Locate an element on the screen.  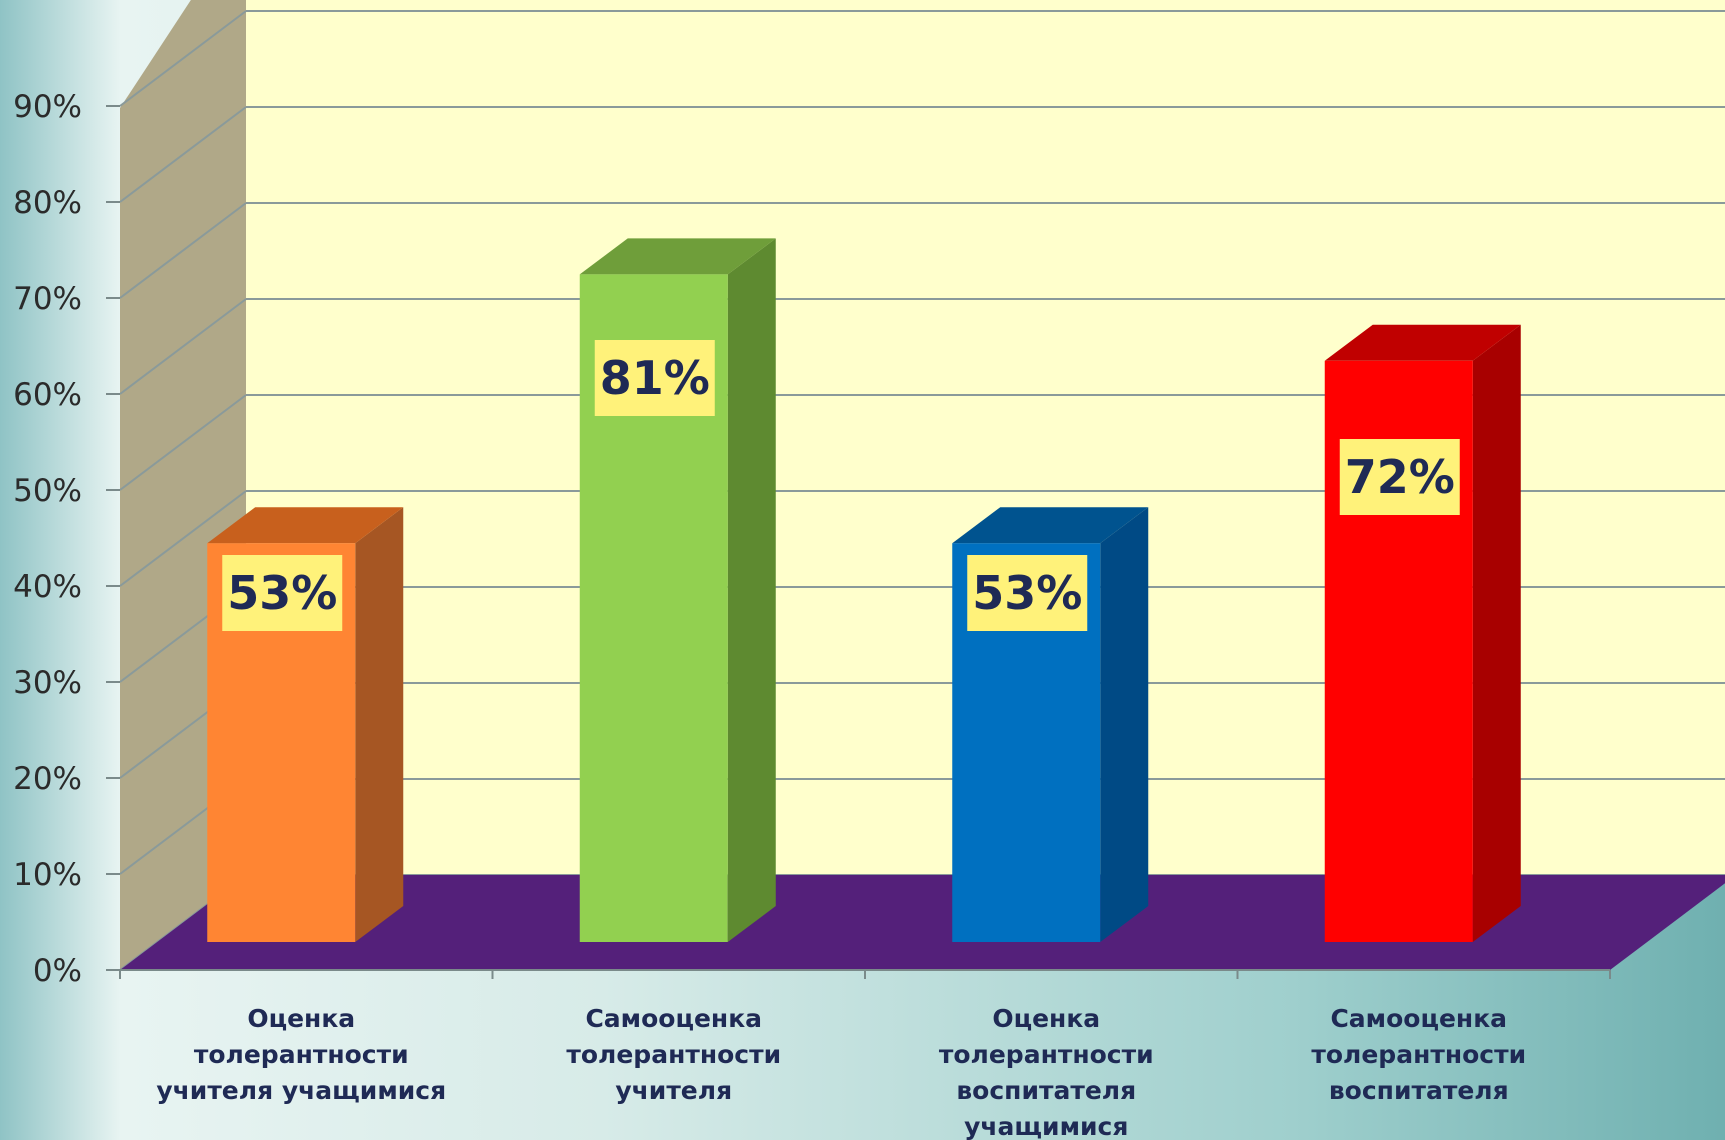
y-tick-label: 10% is located at coordinates (47, 875).